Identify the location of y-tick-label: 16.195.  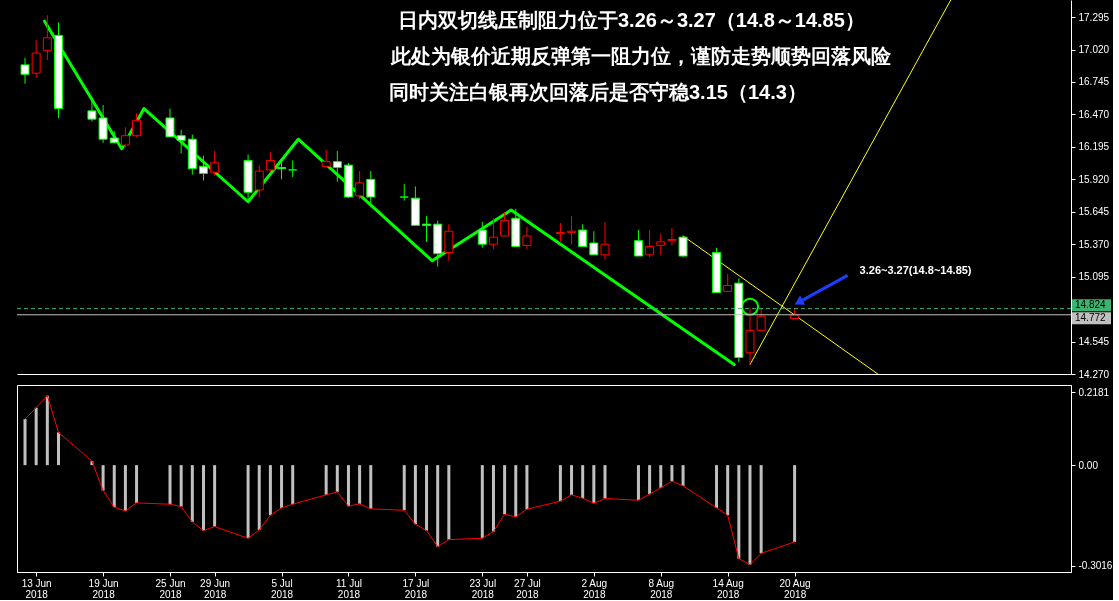
(1094, 147).